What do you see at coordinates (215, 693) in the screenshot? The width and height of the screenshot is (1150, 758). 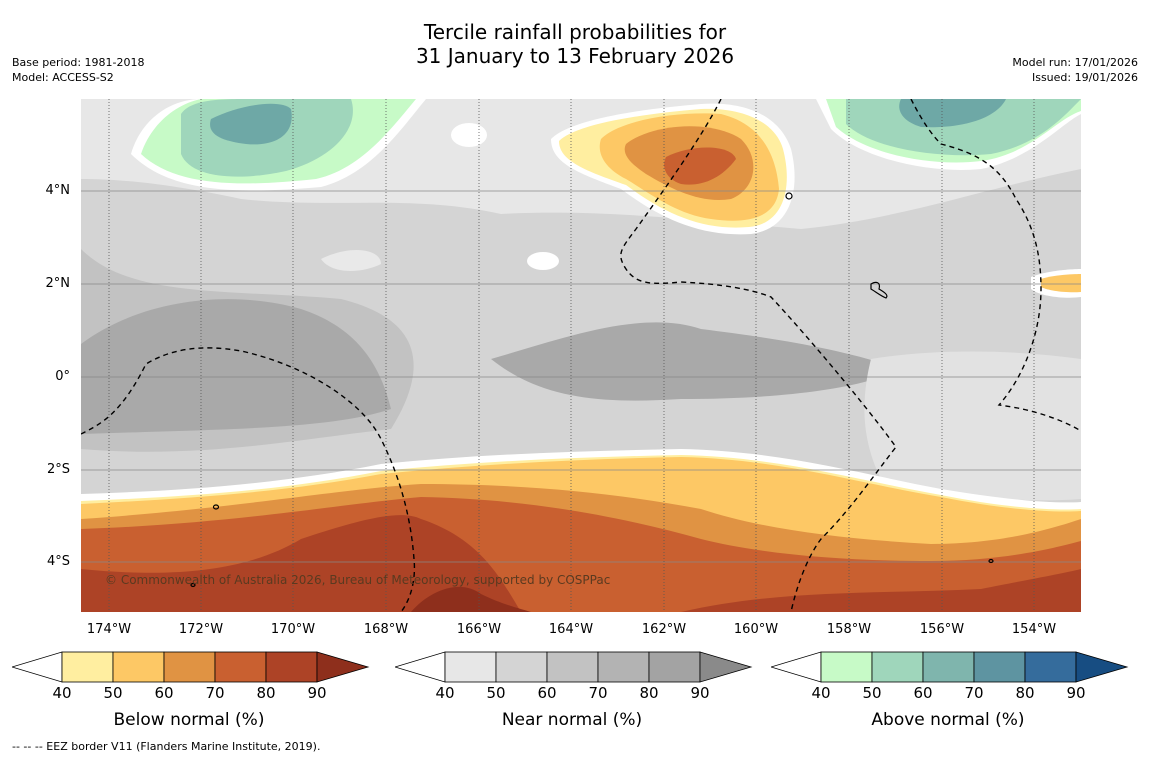 I see `cb0-tick-70: 70` at bounding box center [215, 693].